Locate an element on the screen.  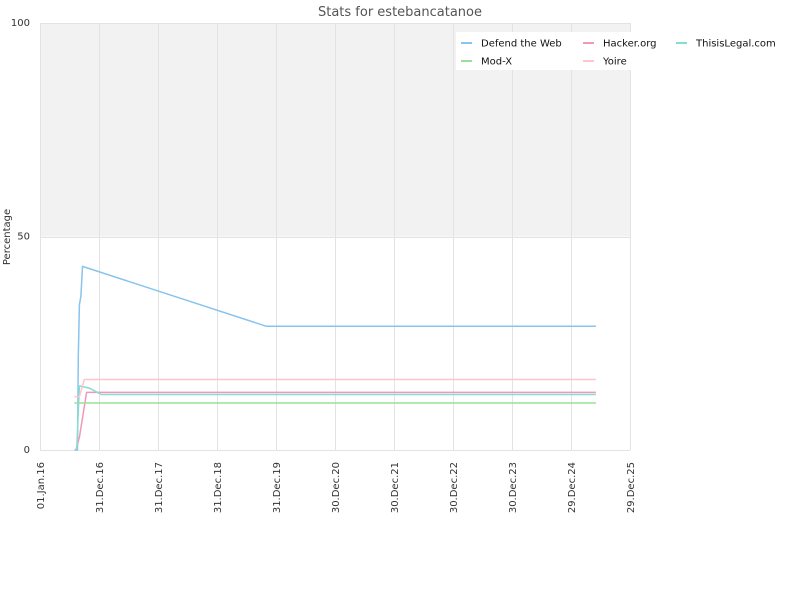
series-line-thisislegal-com is located at coordinates (335, 418).